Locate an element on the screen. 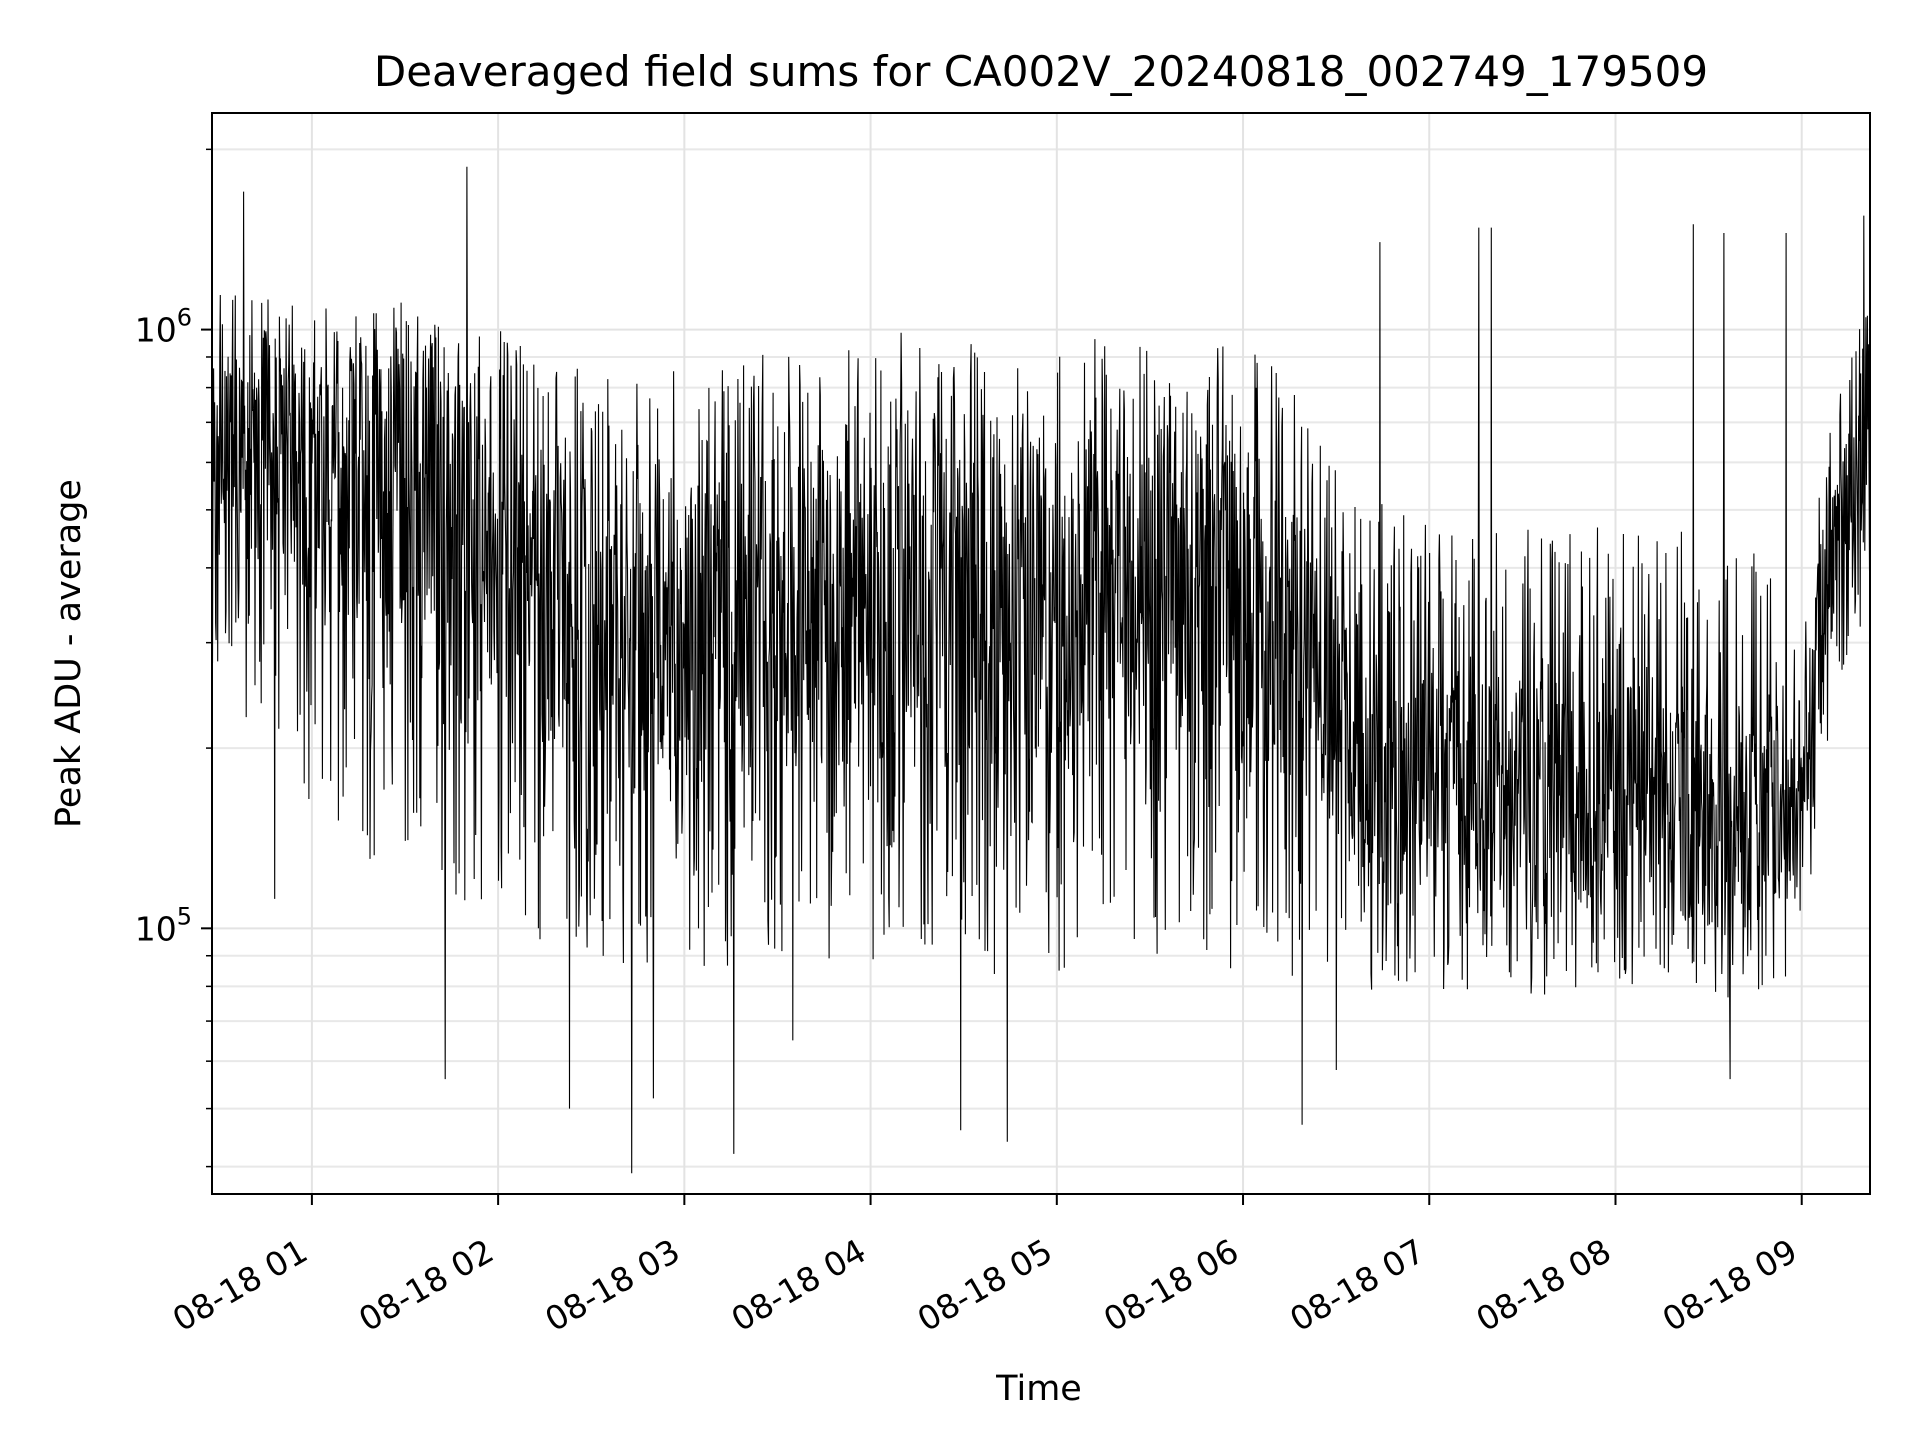 The width and height of the screenshot is (1920, 1440). x-axis-label: Time is located at coordinates (1038, 1389).